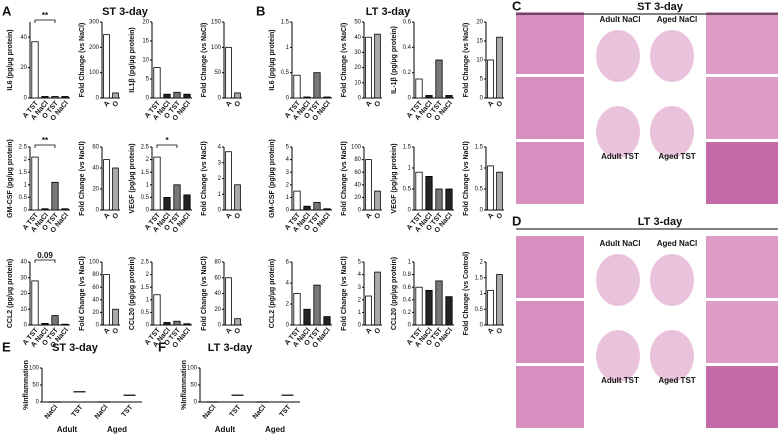  I want to click on y-tick-label: 100, so click(34, 369).